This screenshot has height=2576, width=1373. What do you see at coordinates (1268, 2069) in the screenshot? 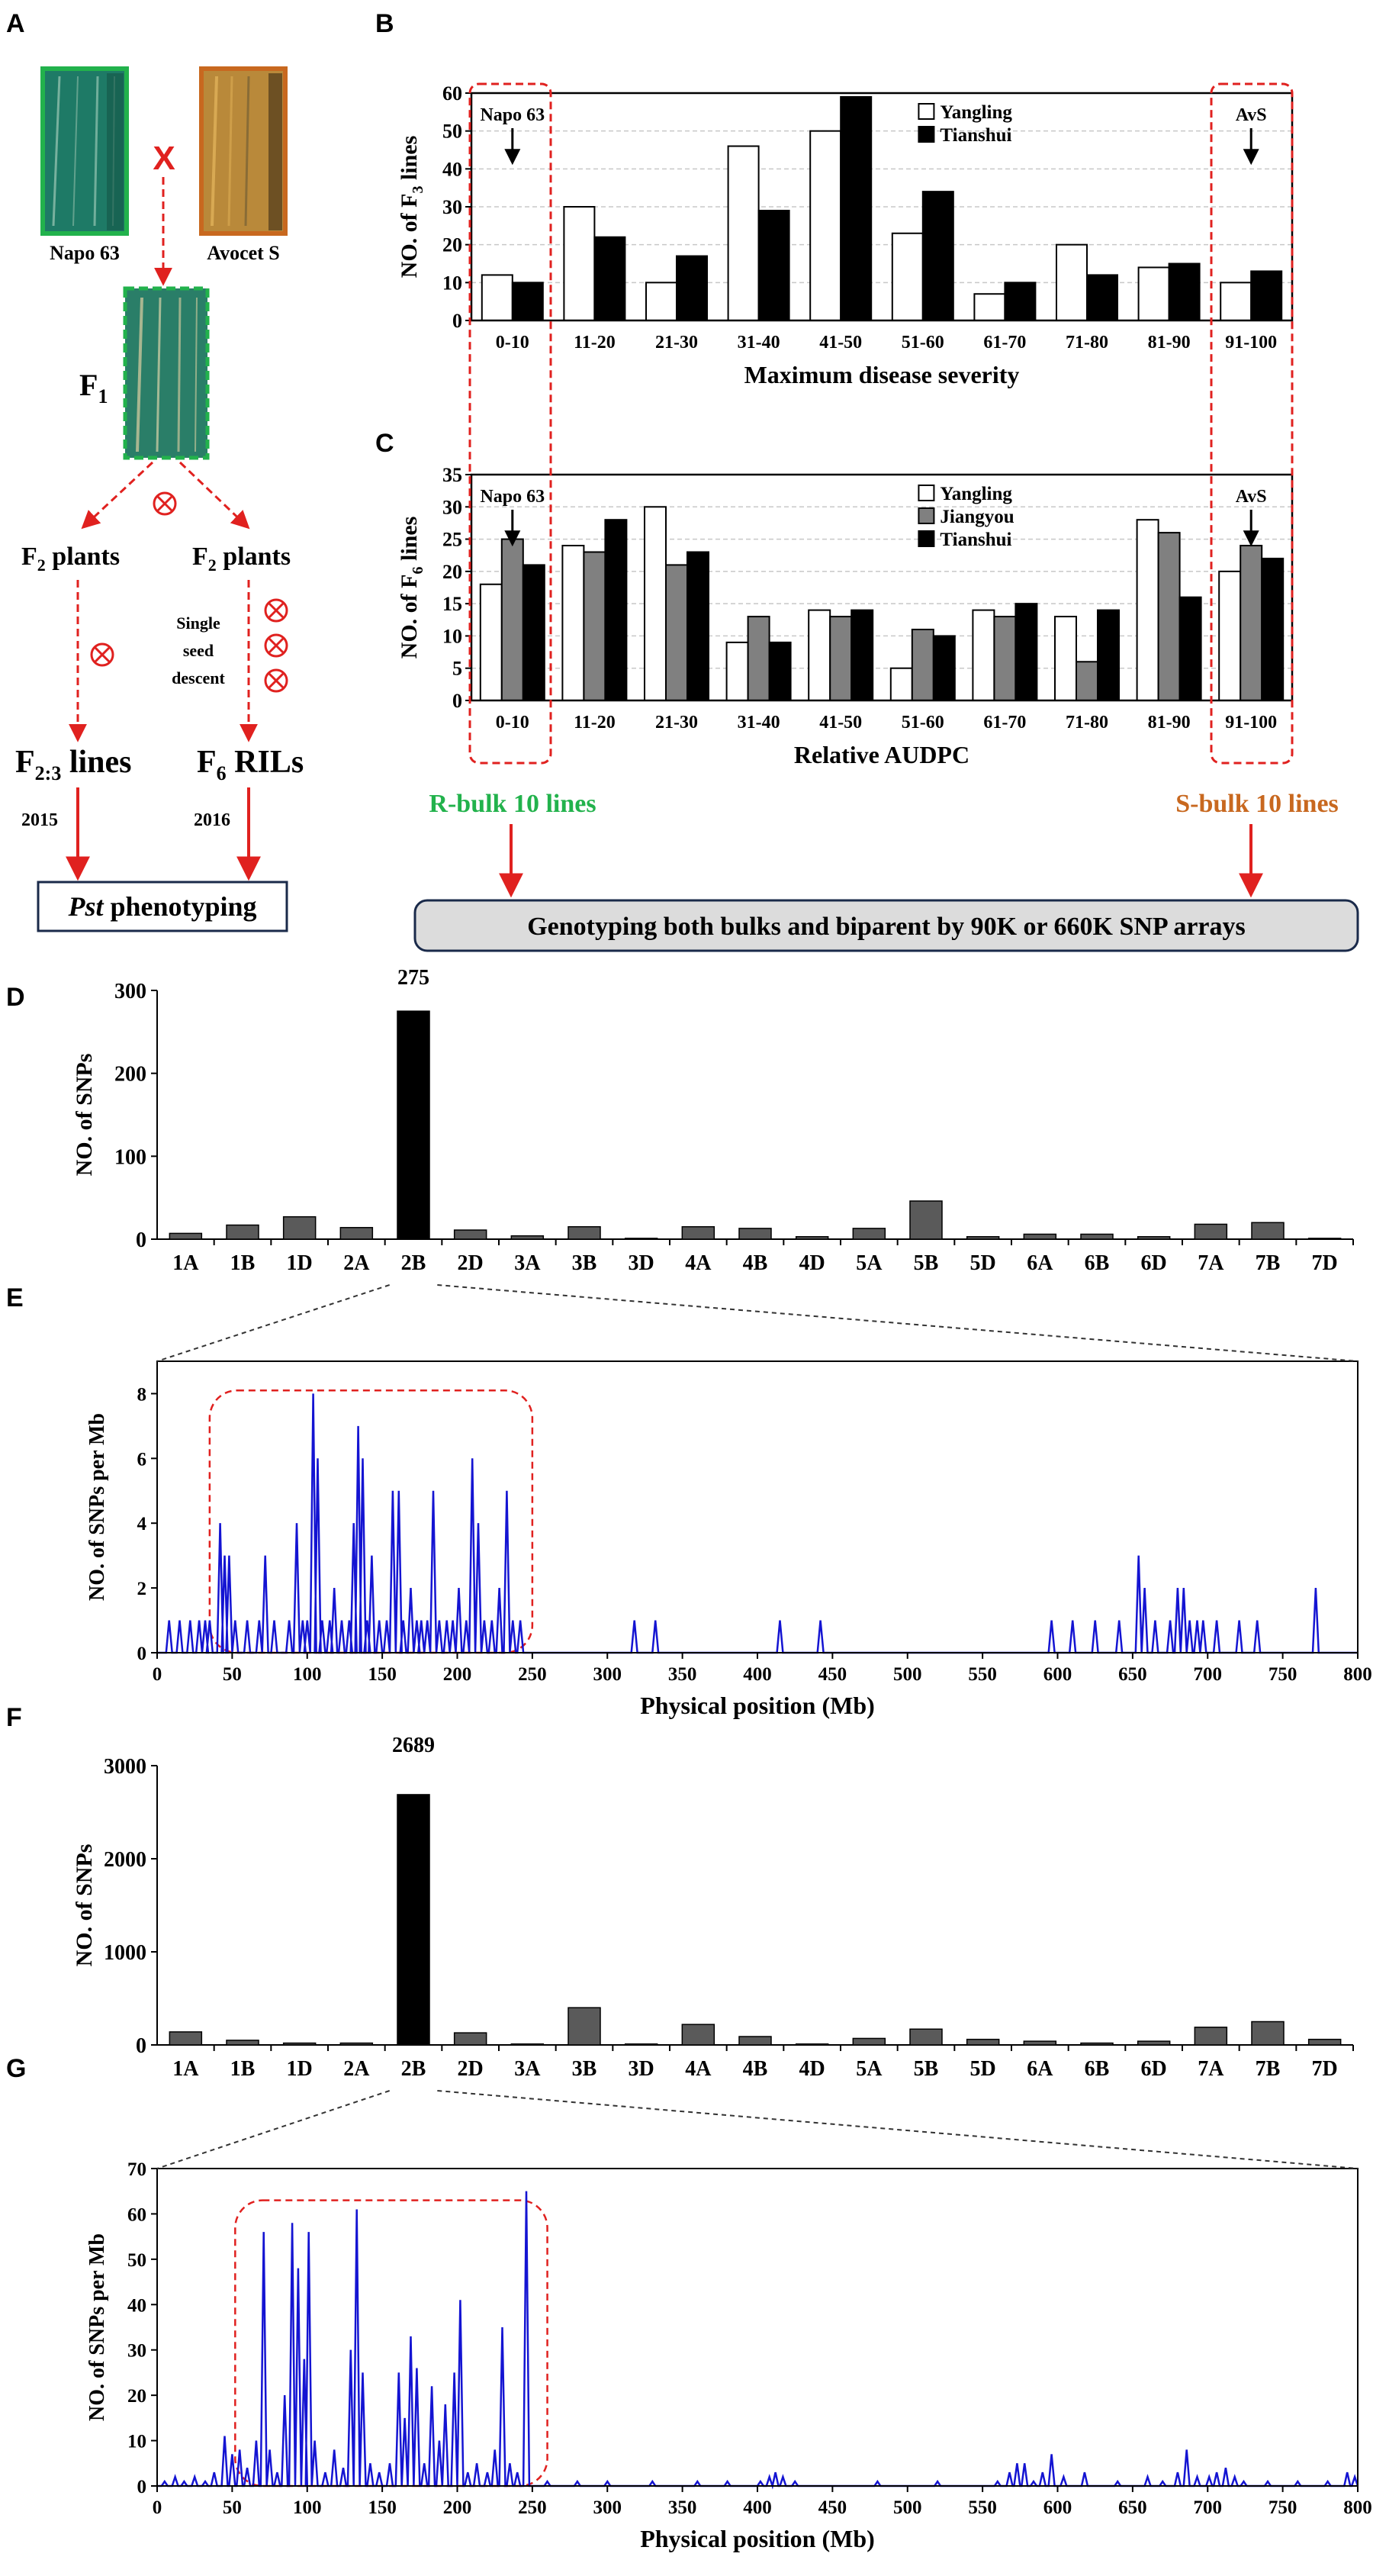
I see `x-tick-label: 7B` at bounding box center [1268, 2069].